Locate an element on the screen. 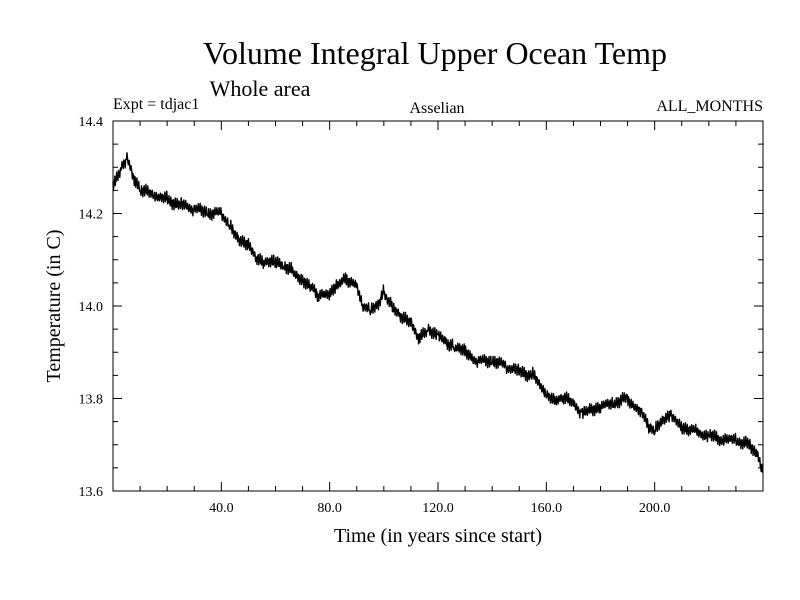 This screenshot has height=600, width=800. x-tick-labels: 40.0 80.0 120.0 160.0 200.0 is located at coordinates (439, 508).